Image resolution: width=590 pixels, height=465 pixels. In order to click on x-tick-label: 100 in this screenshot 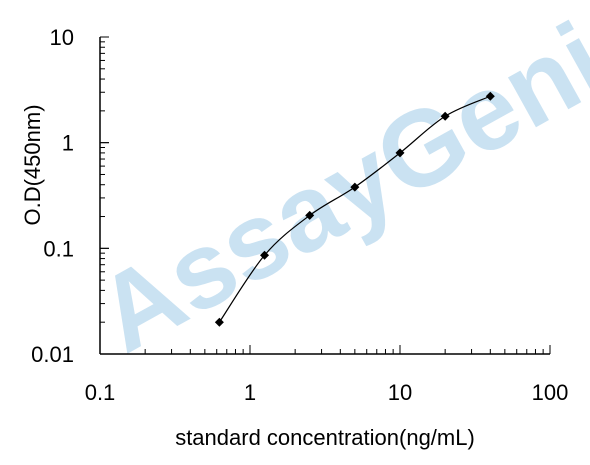, I will do `click(550, 392)`.